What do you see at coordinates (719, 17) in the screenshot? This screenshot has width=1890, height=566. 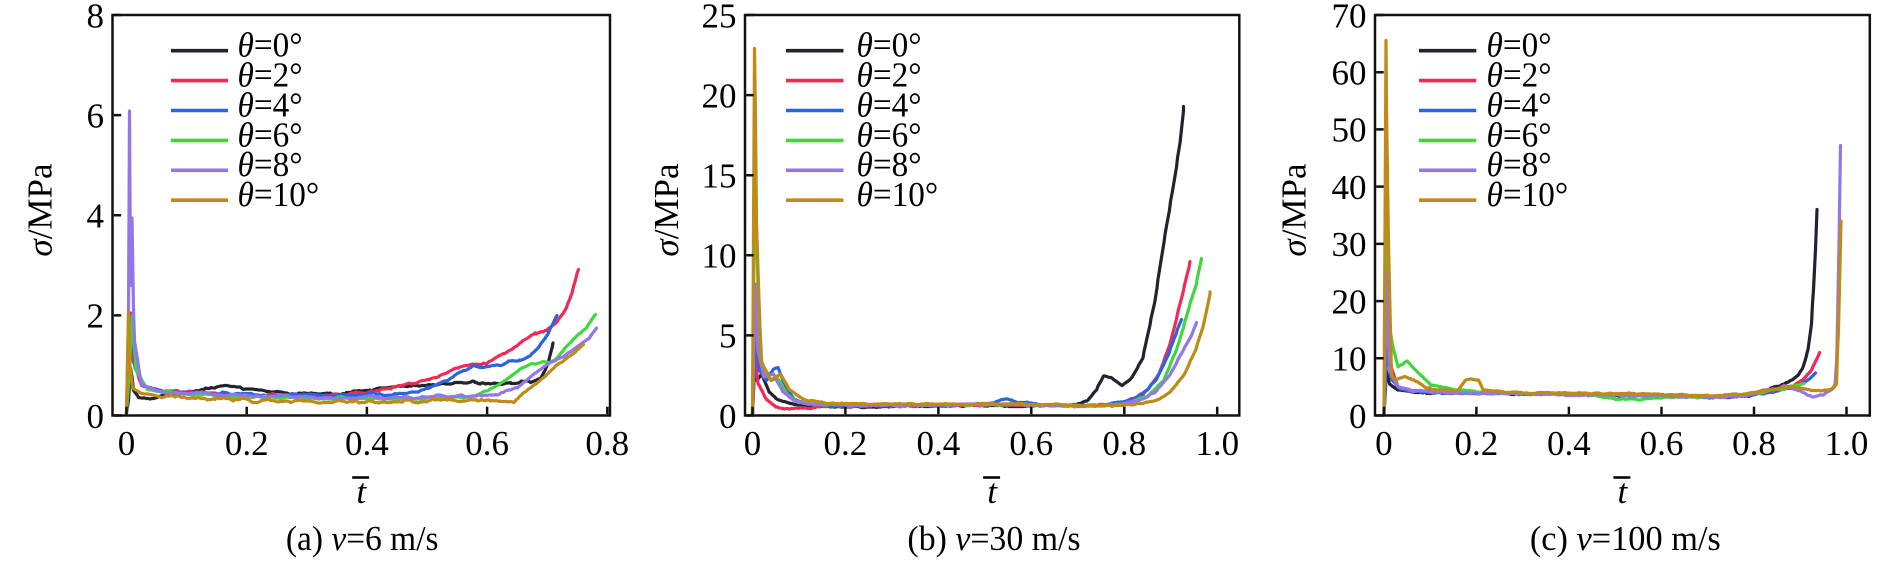 I see `svg-text: 25` at bounding box center [719, 17].